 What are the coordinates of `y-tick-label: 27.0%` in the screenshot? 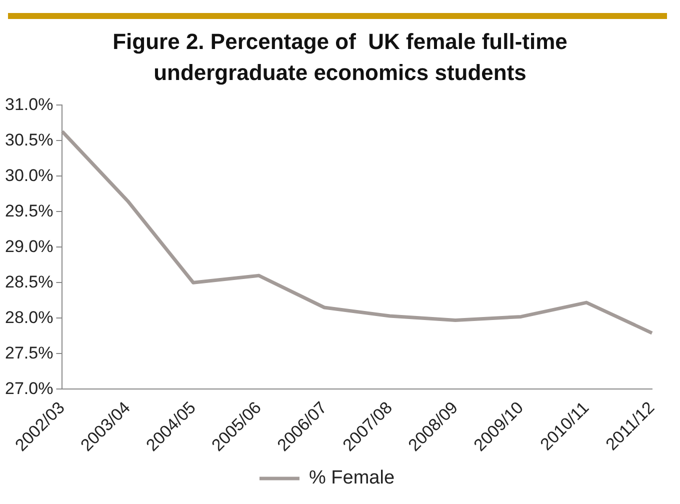 It's located at (29, 388).